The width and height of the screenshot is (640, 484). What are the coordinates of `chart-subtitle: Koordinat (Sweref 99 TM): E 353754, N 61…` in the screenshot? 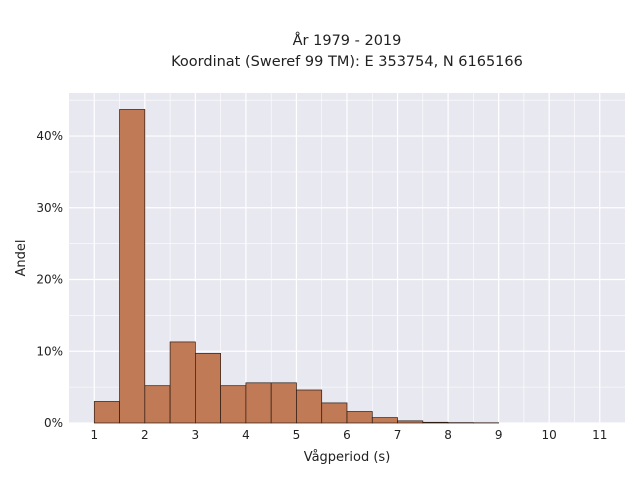 It's located at (347, 62).